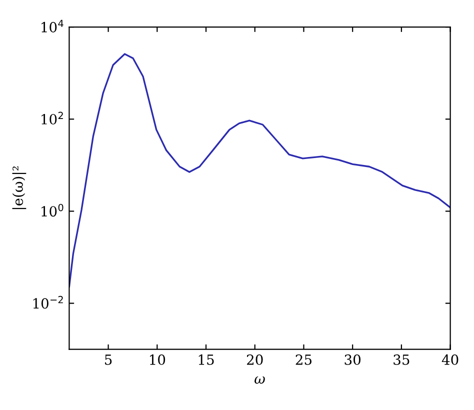 The width and height of the screenshot is (474, 410). Describe the element at coordinates (19, 188) in the screenshot. I see `y-axis-title: |e(ω)|²` at that location.